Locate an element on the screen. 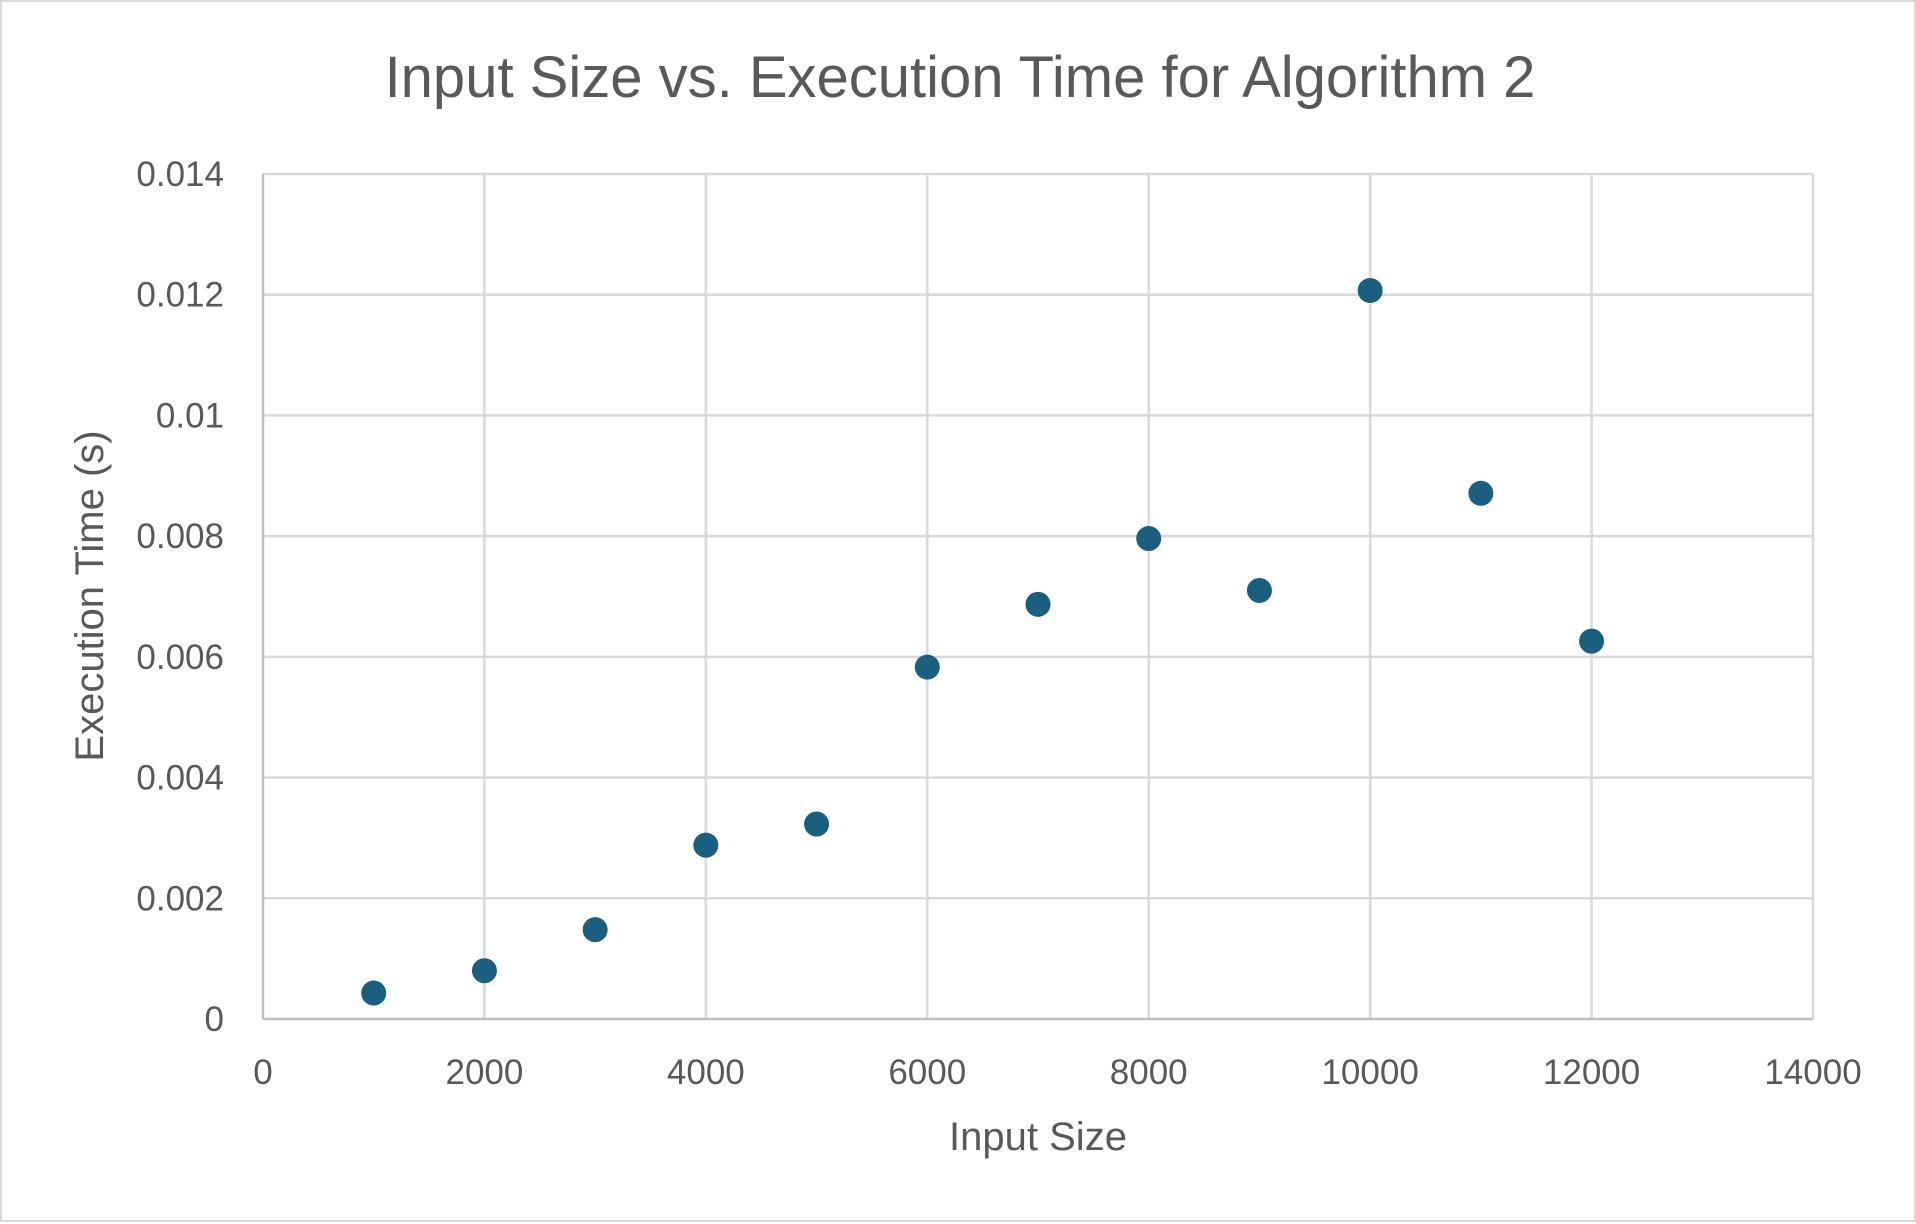  y-tick-label: 0.01 is located at coordinates (190, 415).